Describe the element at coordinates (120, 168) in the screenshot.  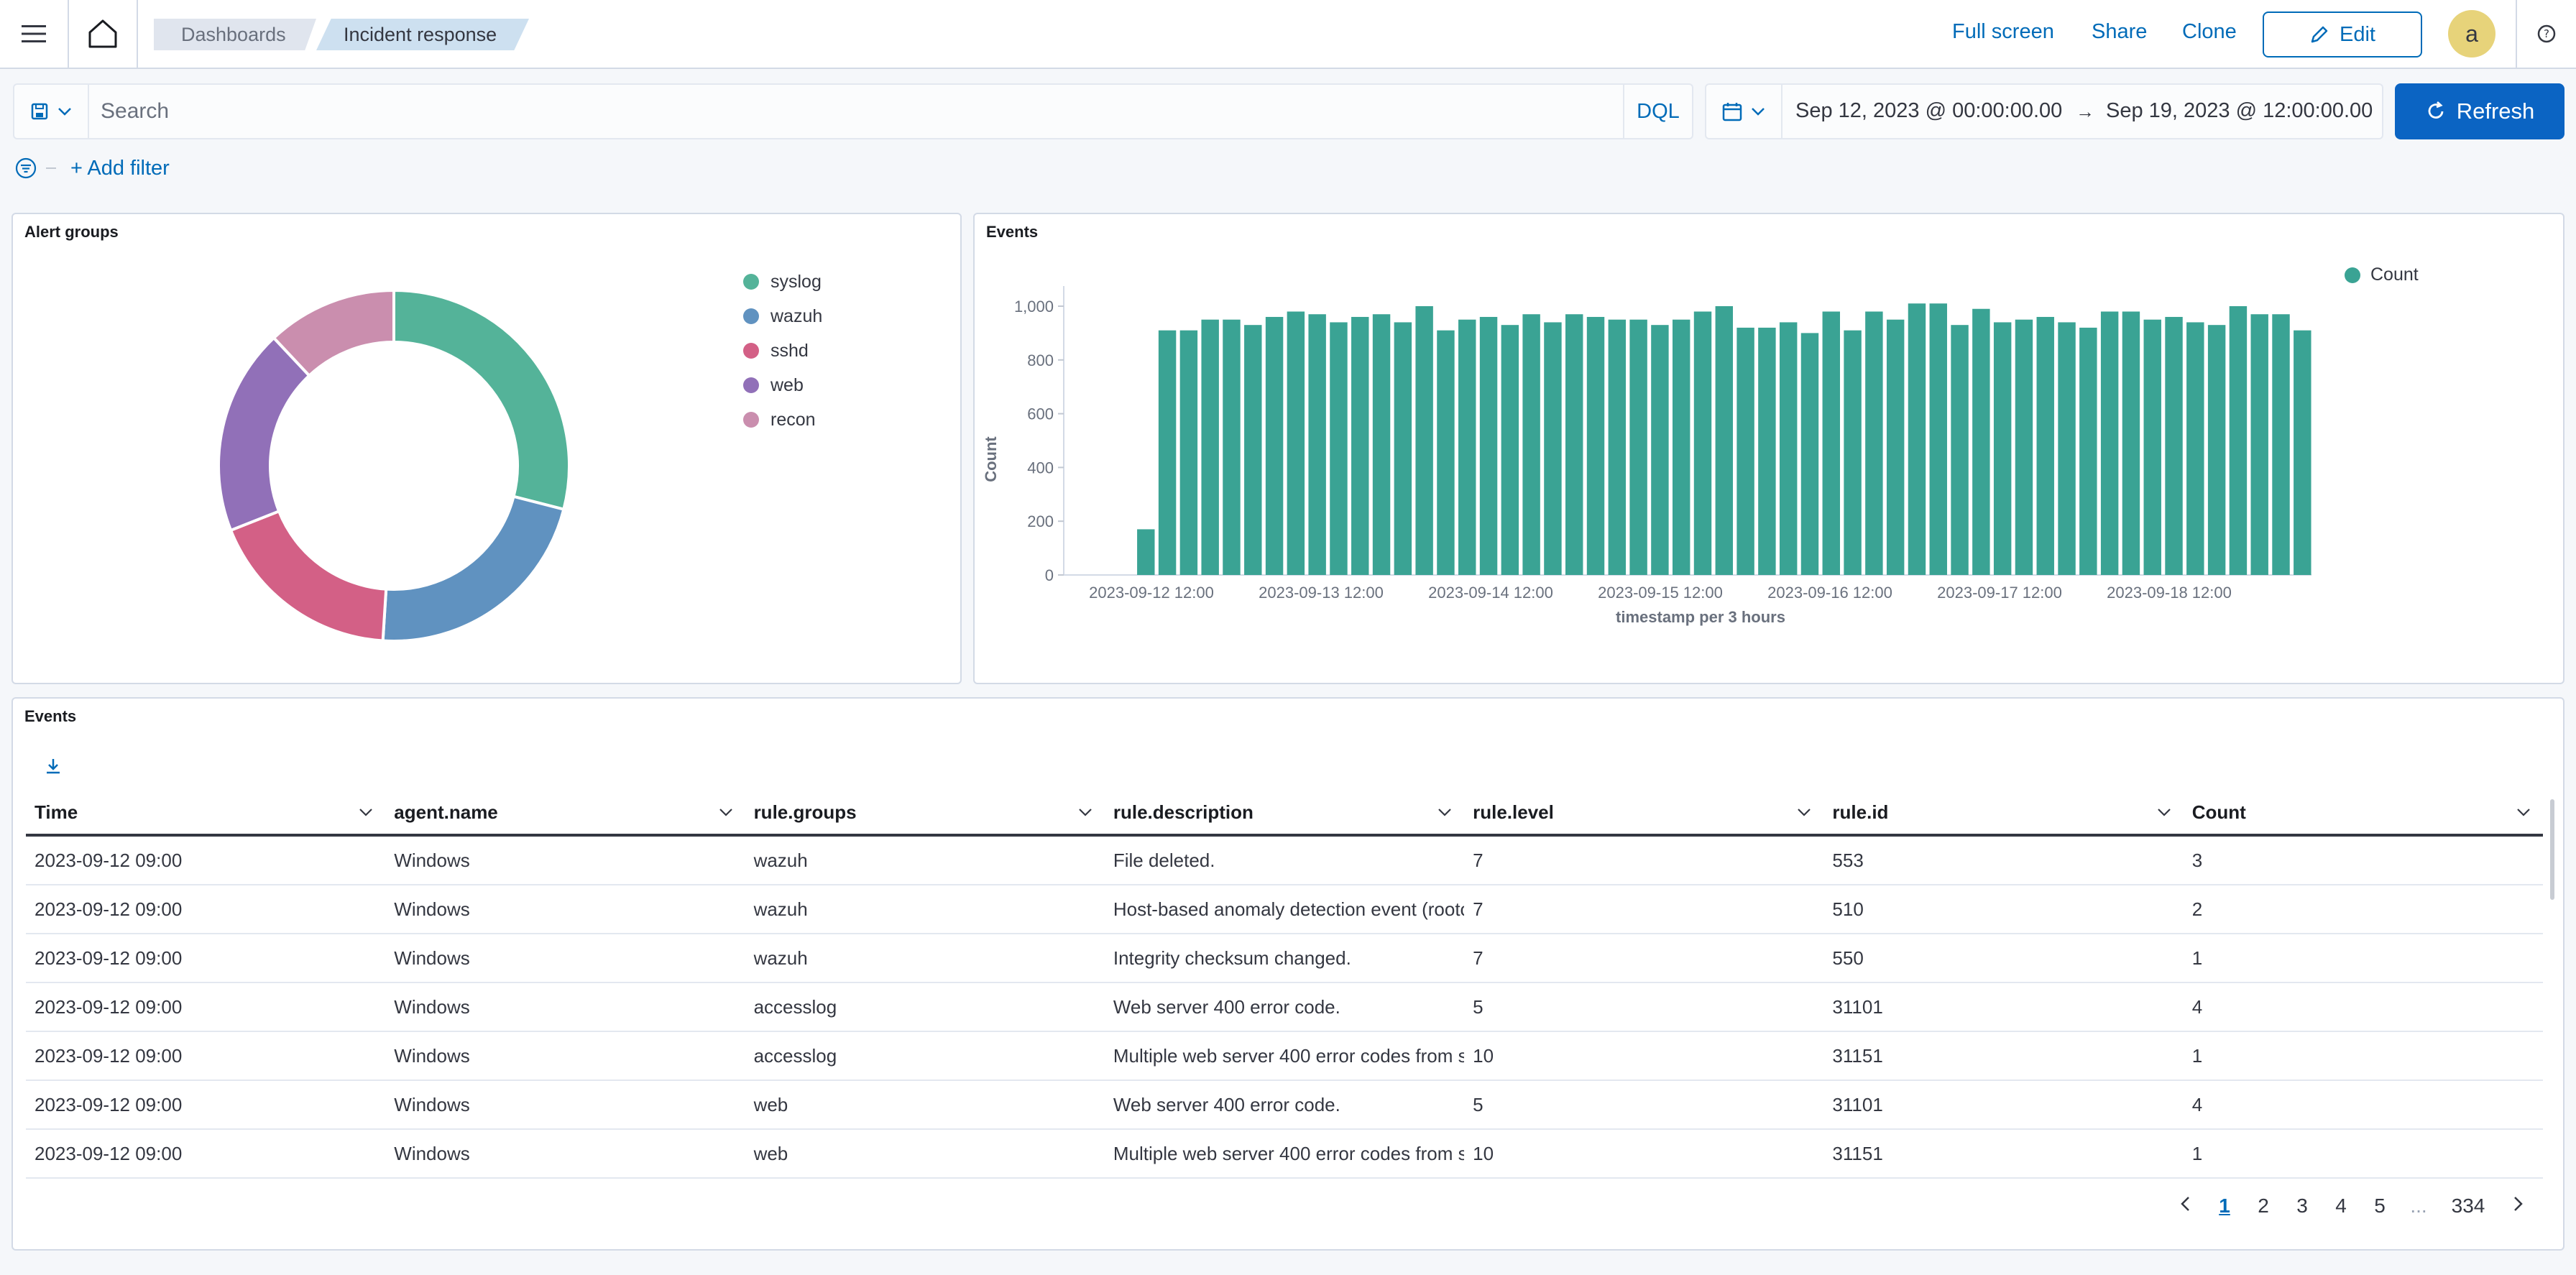
I see `add-filter-button: + Add filter` at that location.